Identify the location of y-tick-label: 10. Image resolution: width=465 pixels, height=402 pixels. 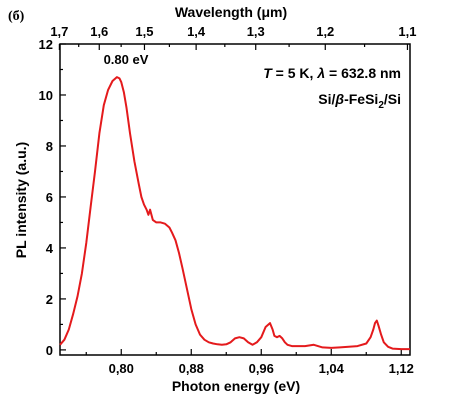
(46, 95).